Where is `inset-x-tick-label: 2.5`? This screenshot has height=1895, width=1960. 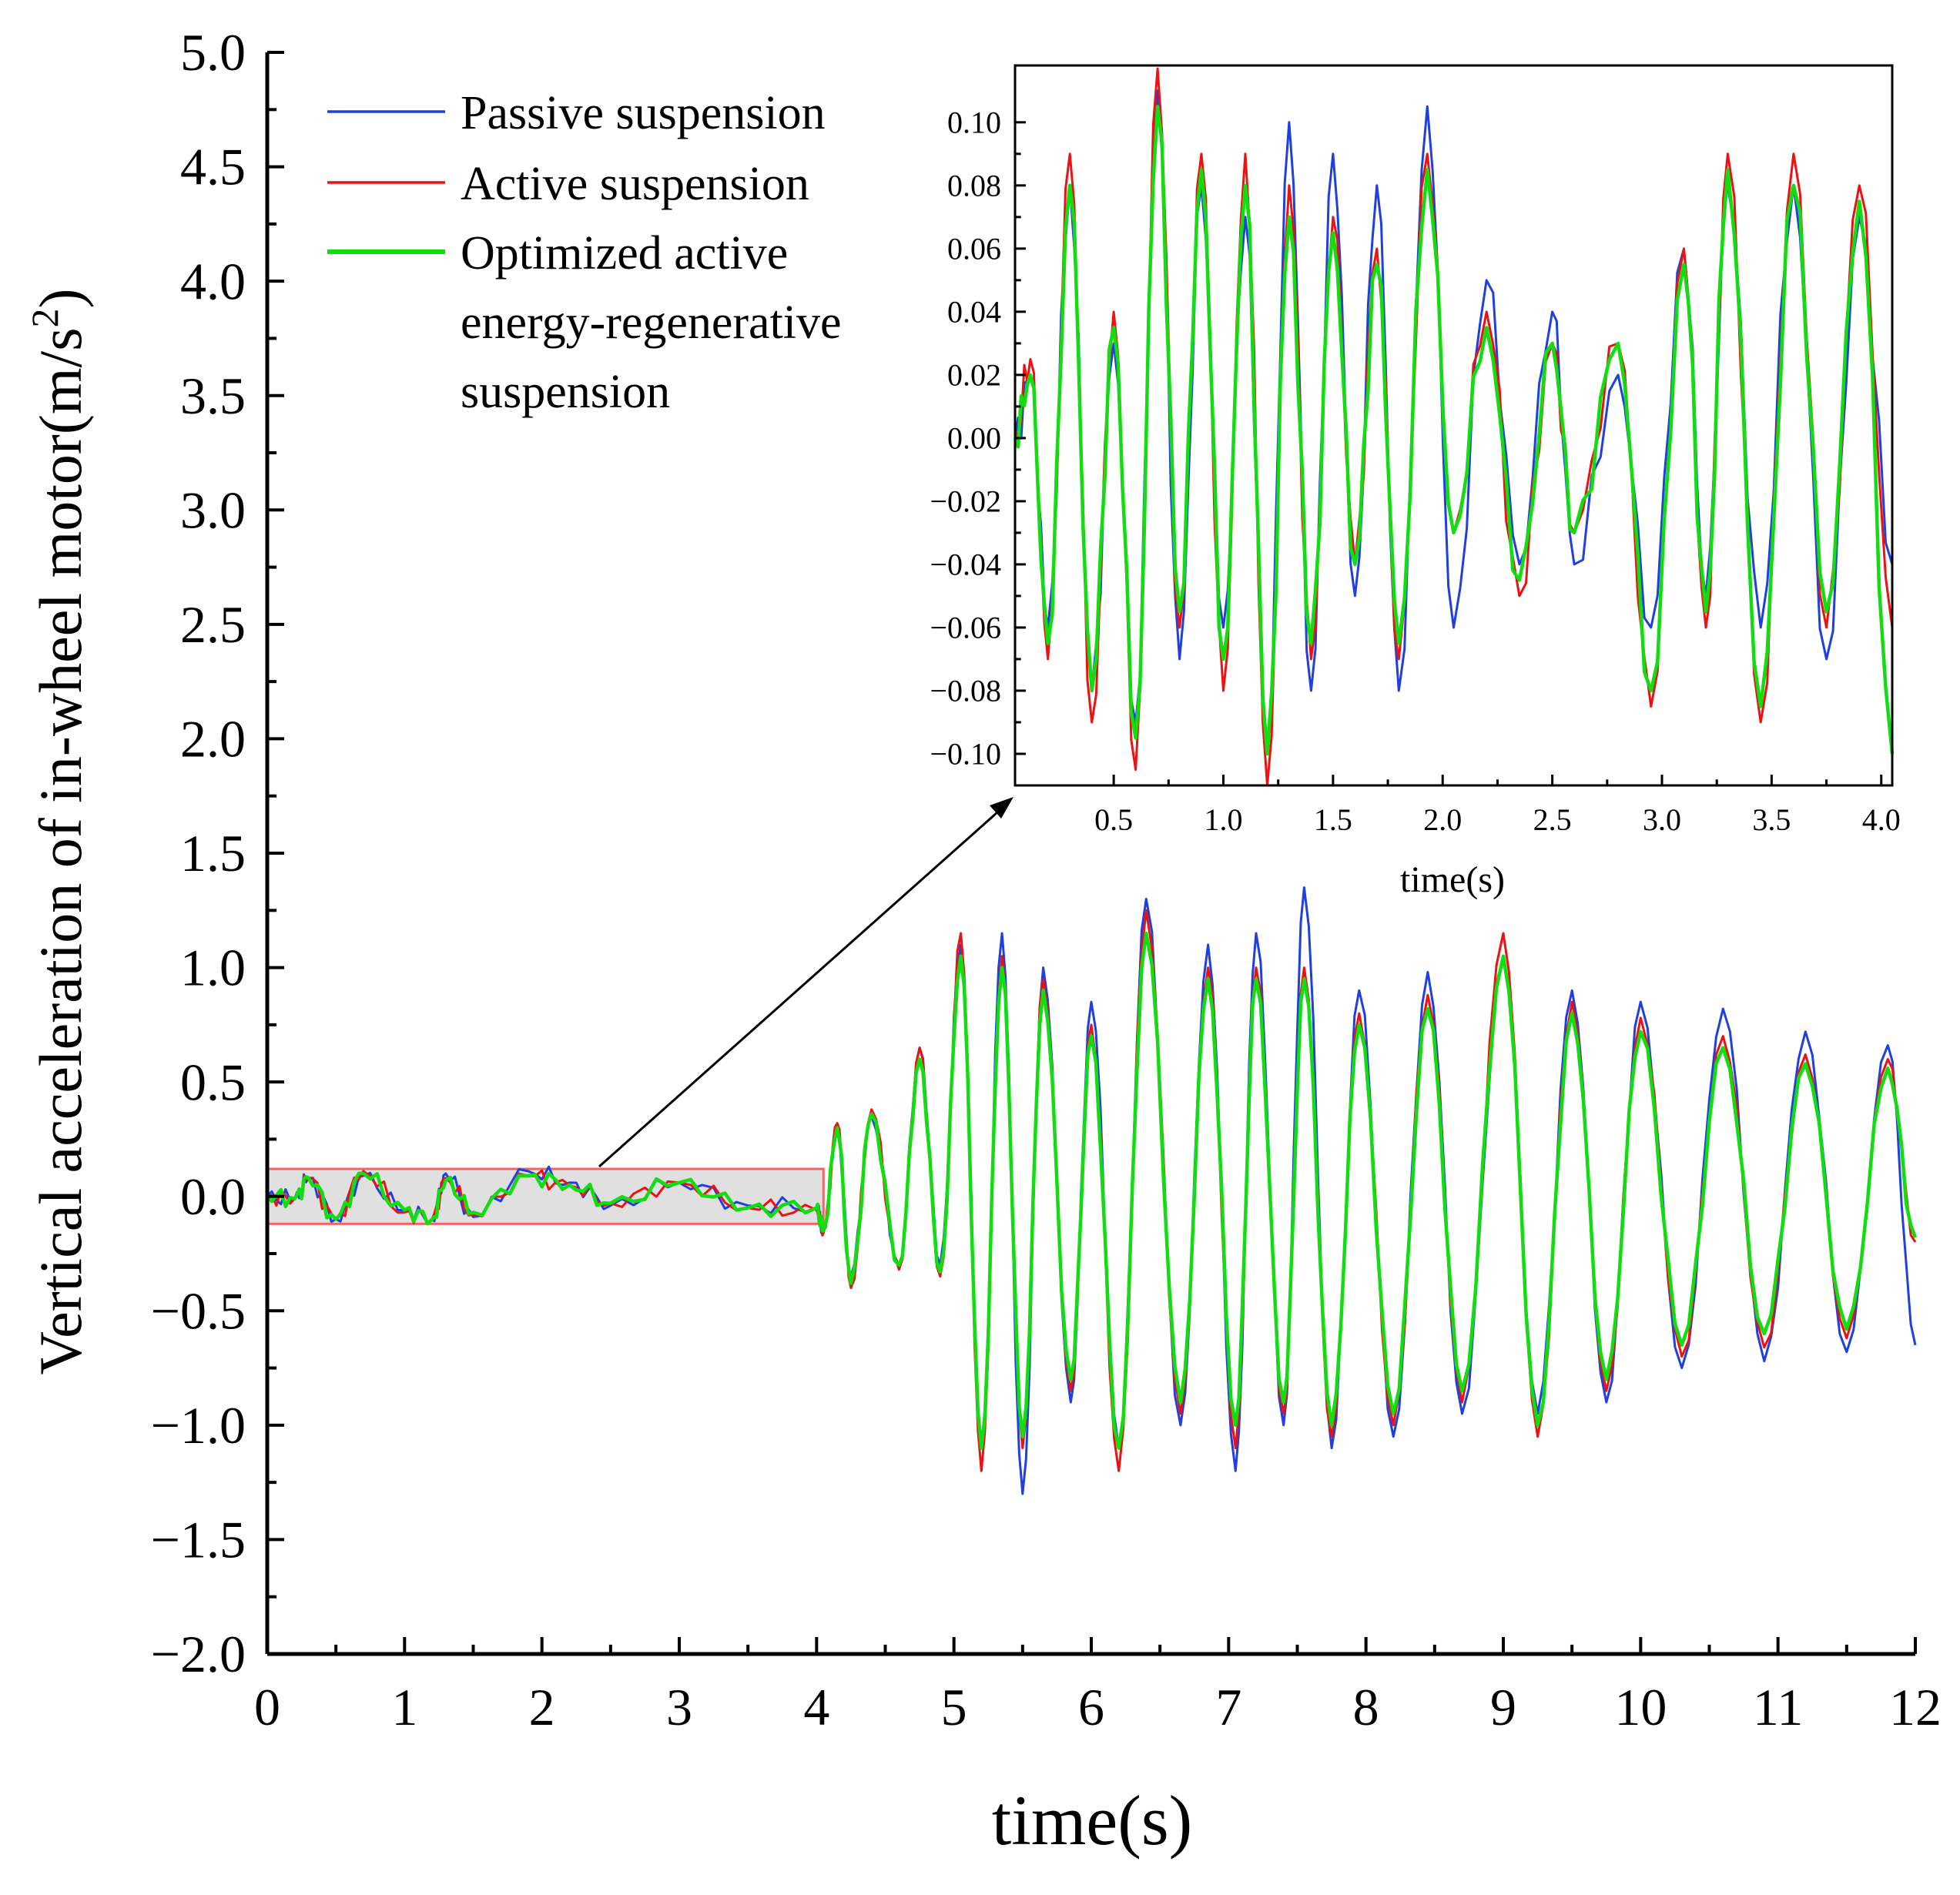
inset-x-tick-label: 2.5 is located at coordinates (1553, 819).